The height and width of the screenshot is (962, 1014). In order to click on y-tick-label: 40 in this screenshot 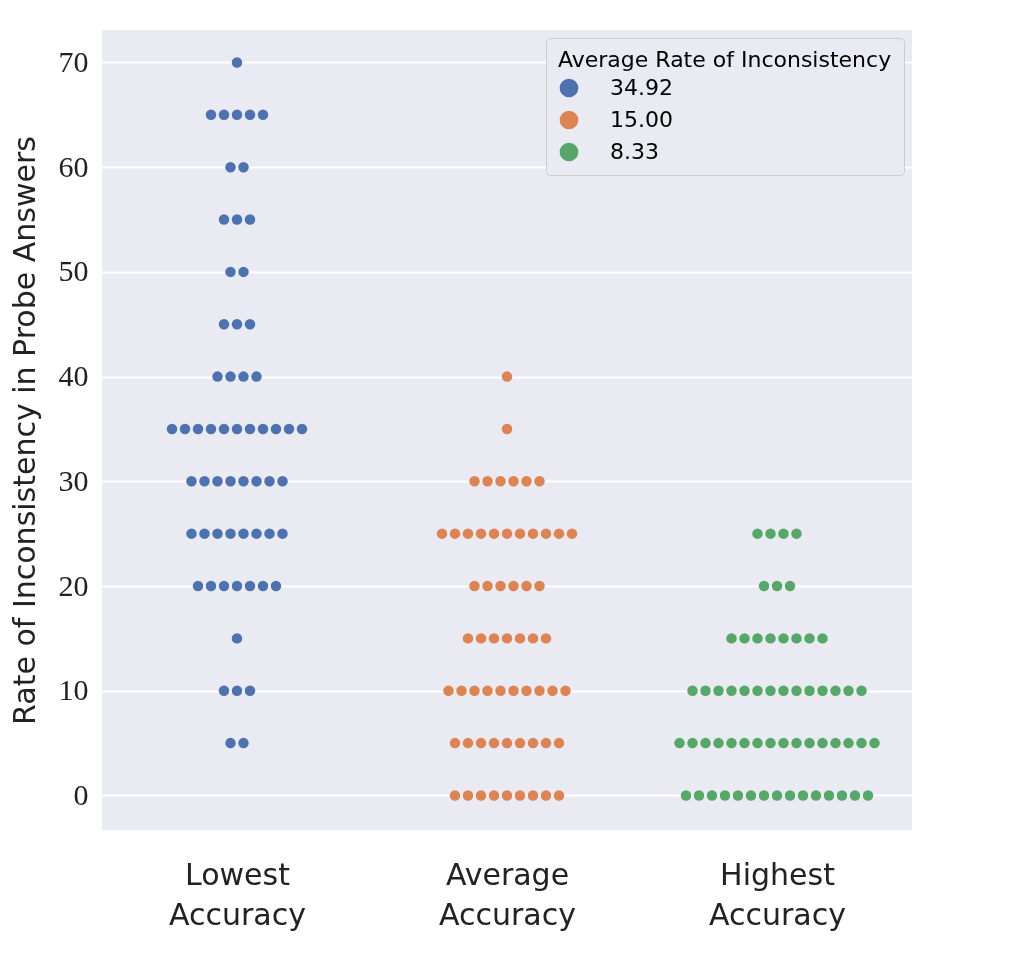, I will do `click(73, 376)`.